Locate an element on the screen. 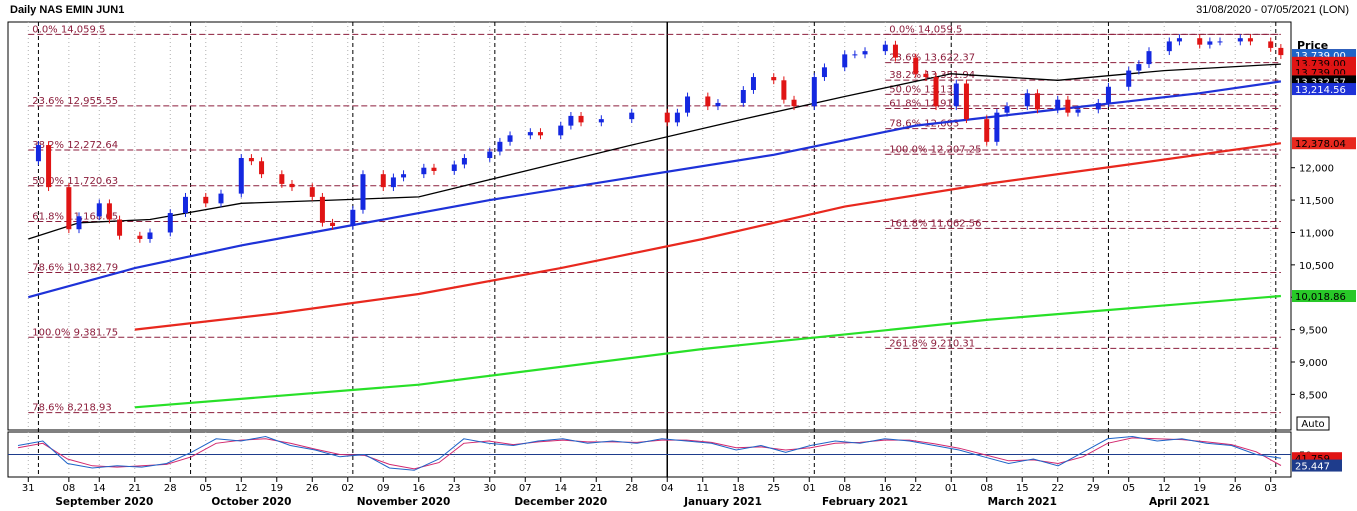 The width and height of the screenshot is (1357, 511). price-tag-label: 13,214.56 is located at coordinates (1320, 90).